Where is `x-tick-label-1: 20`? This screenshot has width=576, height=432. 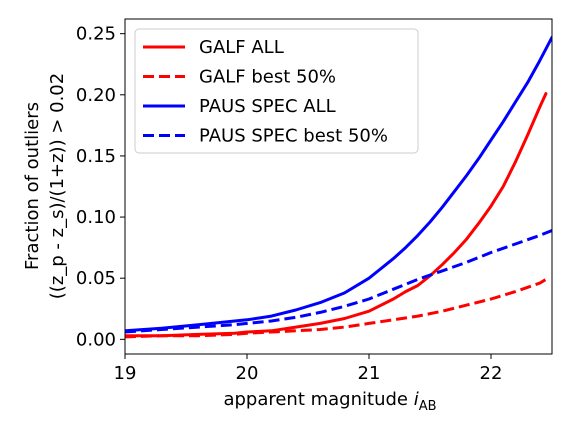
x-tick-label-1: 20 is located at coordinates (247, 373).